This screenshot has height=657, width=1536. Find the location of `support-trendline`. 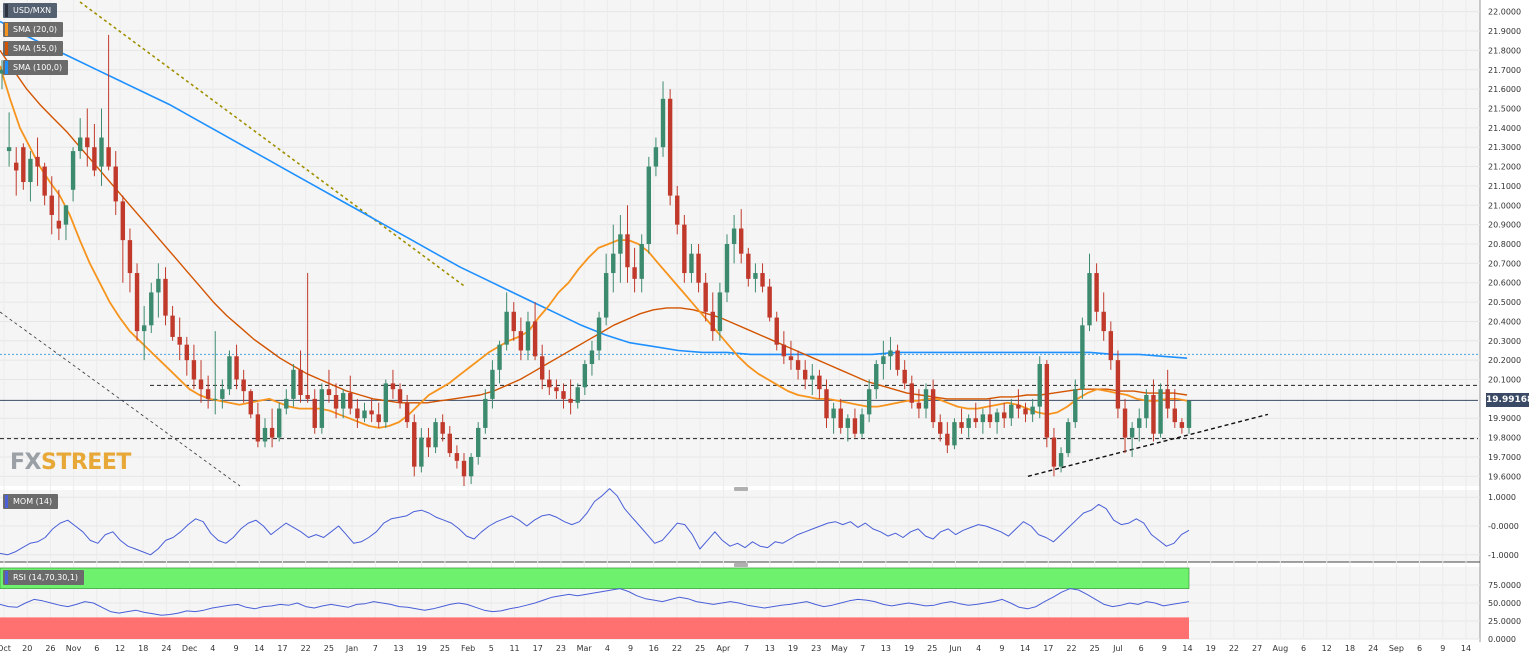

support-trendline is located at coordinates (1148, 445).